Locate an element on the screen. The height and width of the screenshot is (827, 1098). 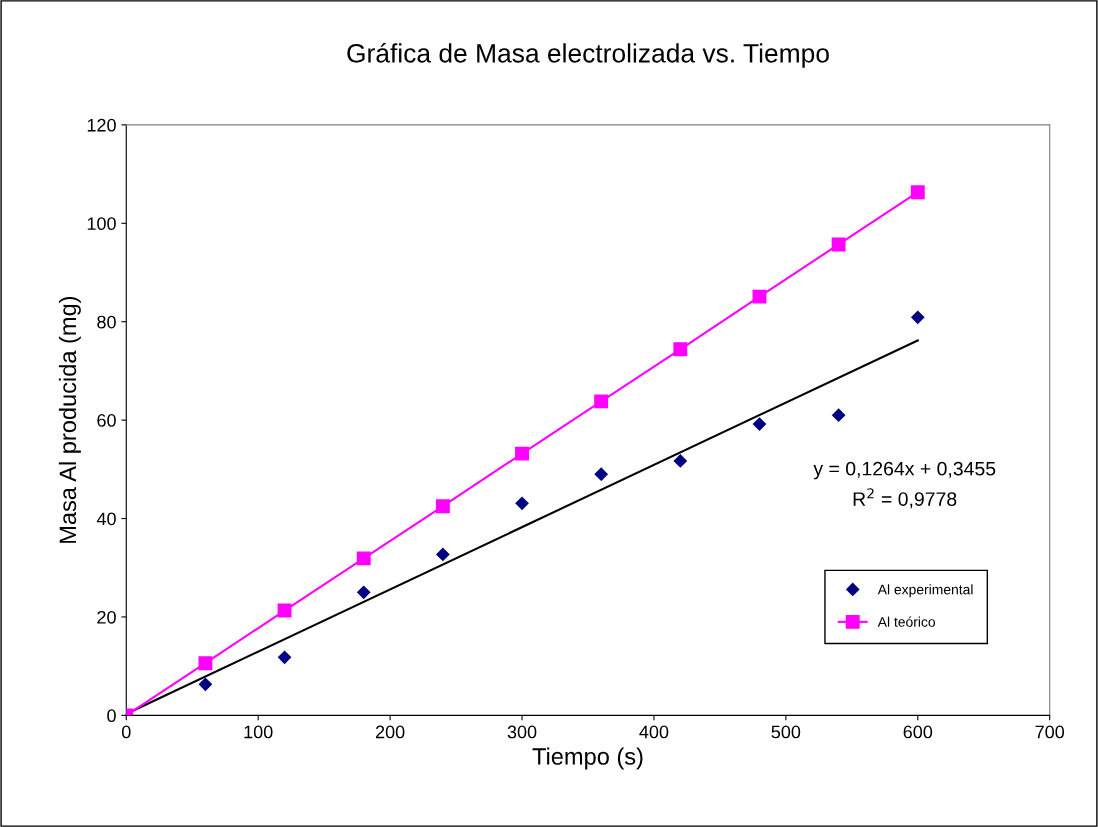
x-tick-label: 200 is located at coordinates (390, 732).